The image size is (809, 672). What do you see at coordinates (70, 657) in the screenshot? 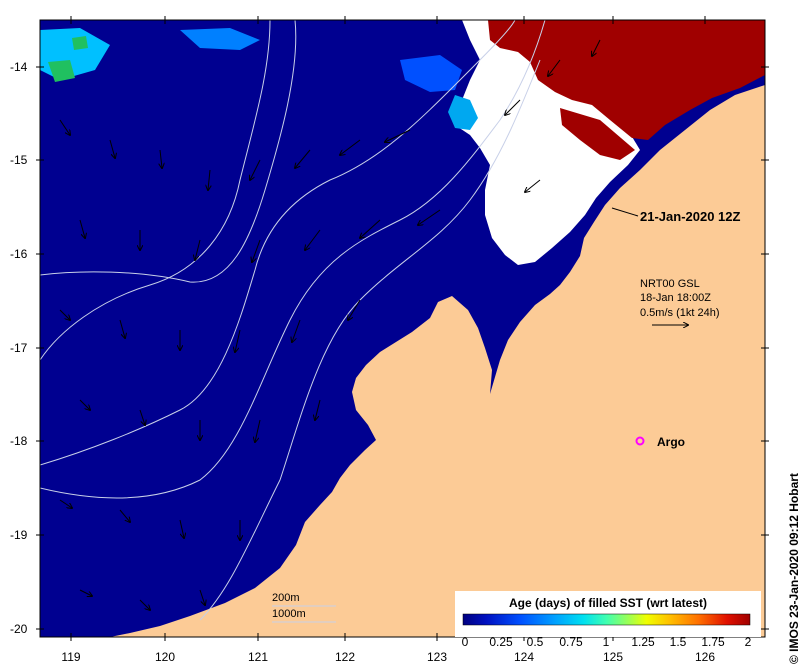
I see `lon-label: 119` at bounding box center [70, 657].